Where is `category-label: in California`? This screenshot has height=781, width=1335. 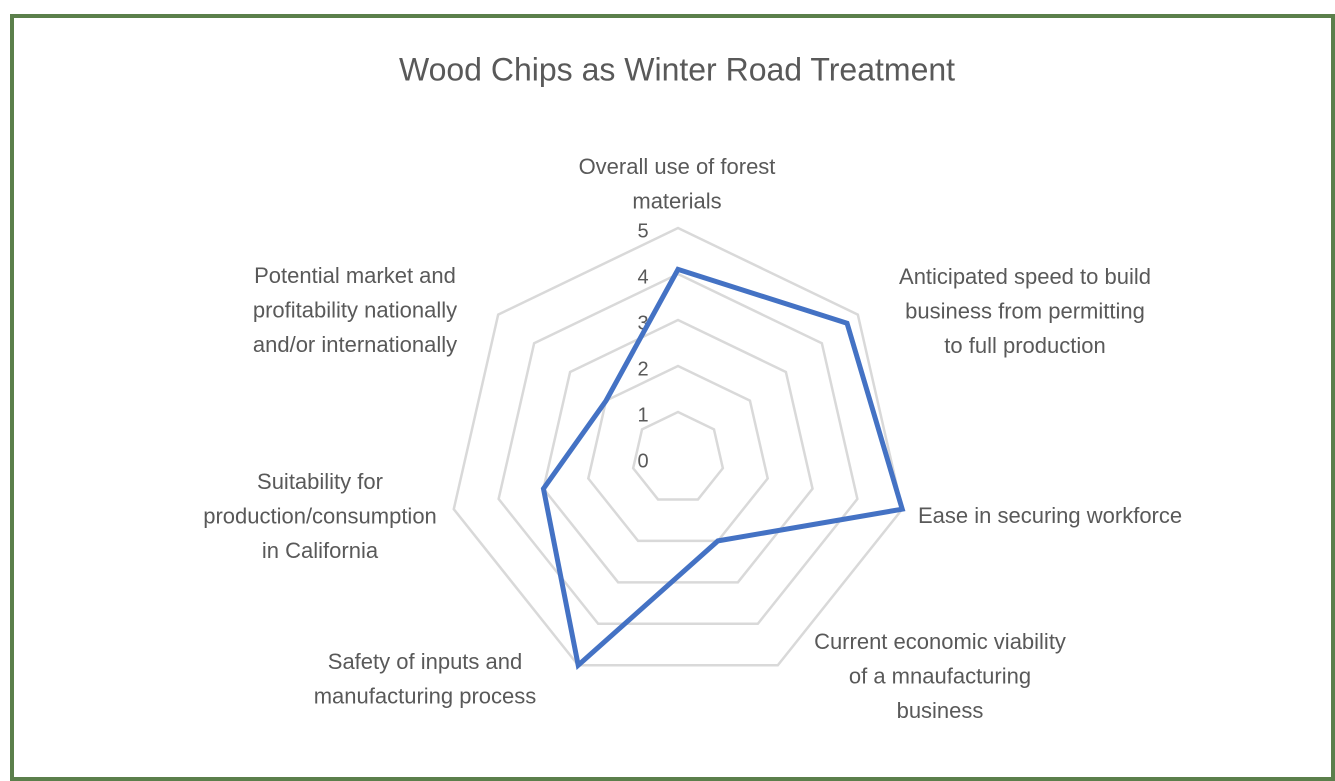 category-label: in California is located at coordinates (320, 550).